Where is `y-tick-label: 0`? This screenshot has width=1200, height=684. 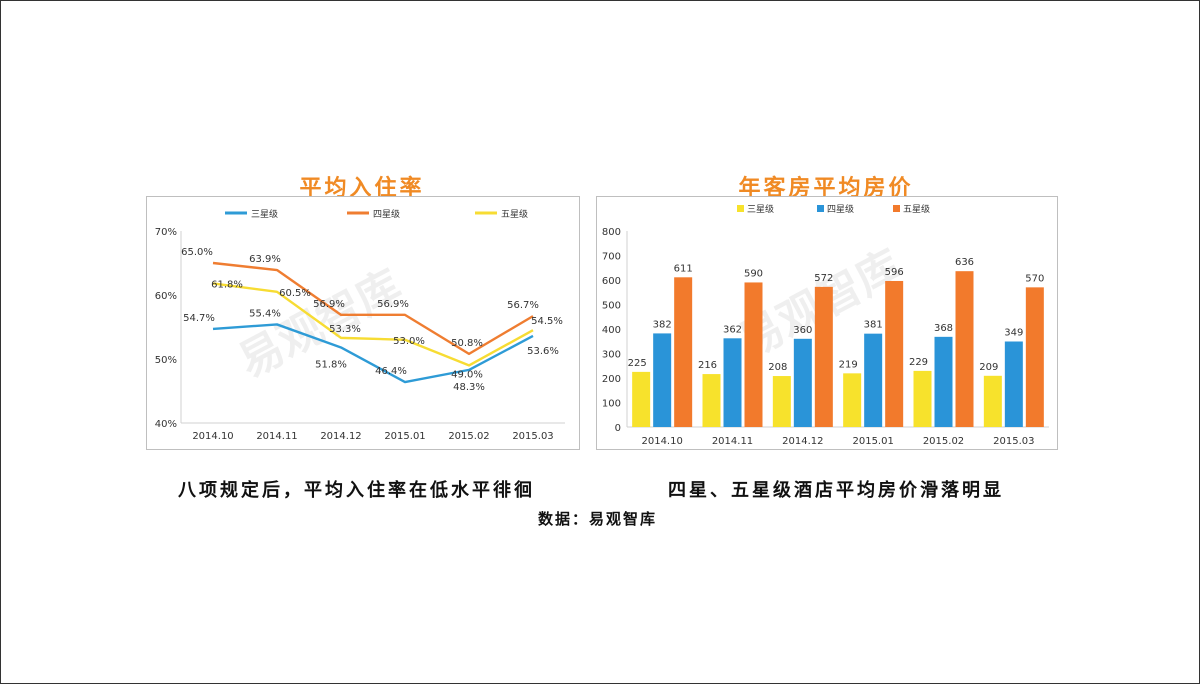
y-tick-label: 0 is located at coordinates (618, 428).